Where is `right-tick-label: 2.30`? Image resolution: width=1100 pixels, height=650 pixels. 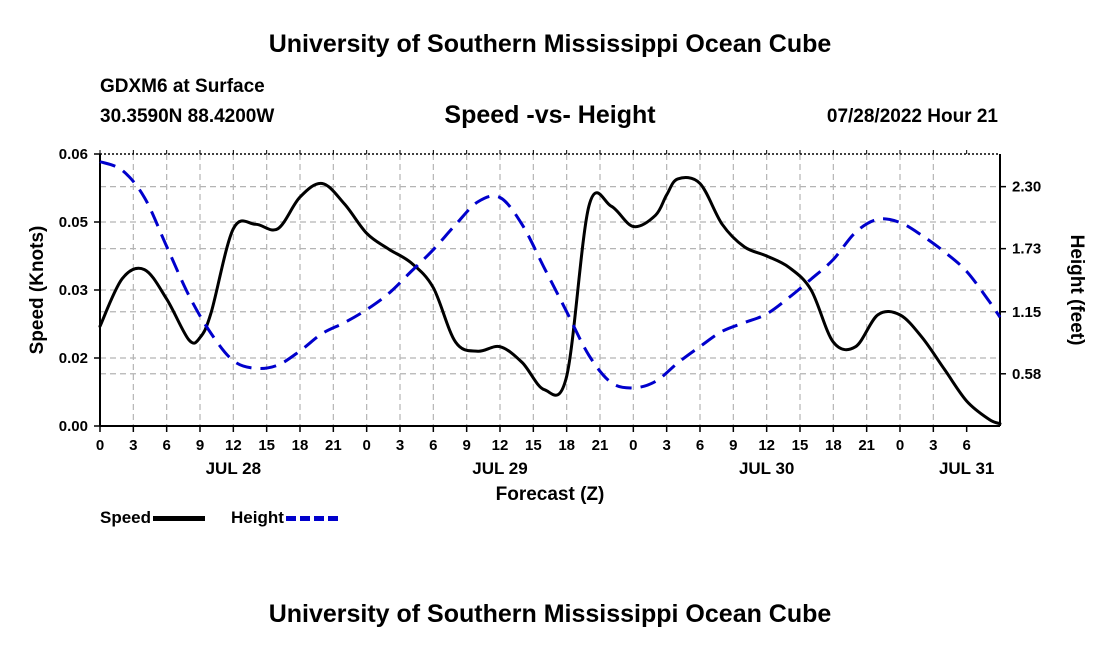 right-tick-label: 2.30 is located at coordinates (1026, 187).